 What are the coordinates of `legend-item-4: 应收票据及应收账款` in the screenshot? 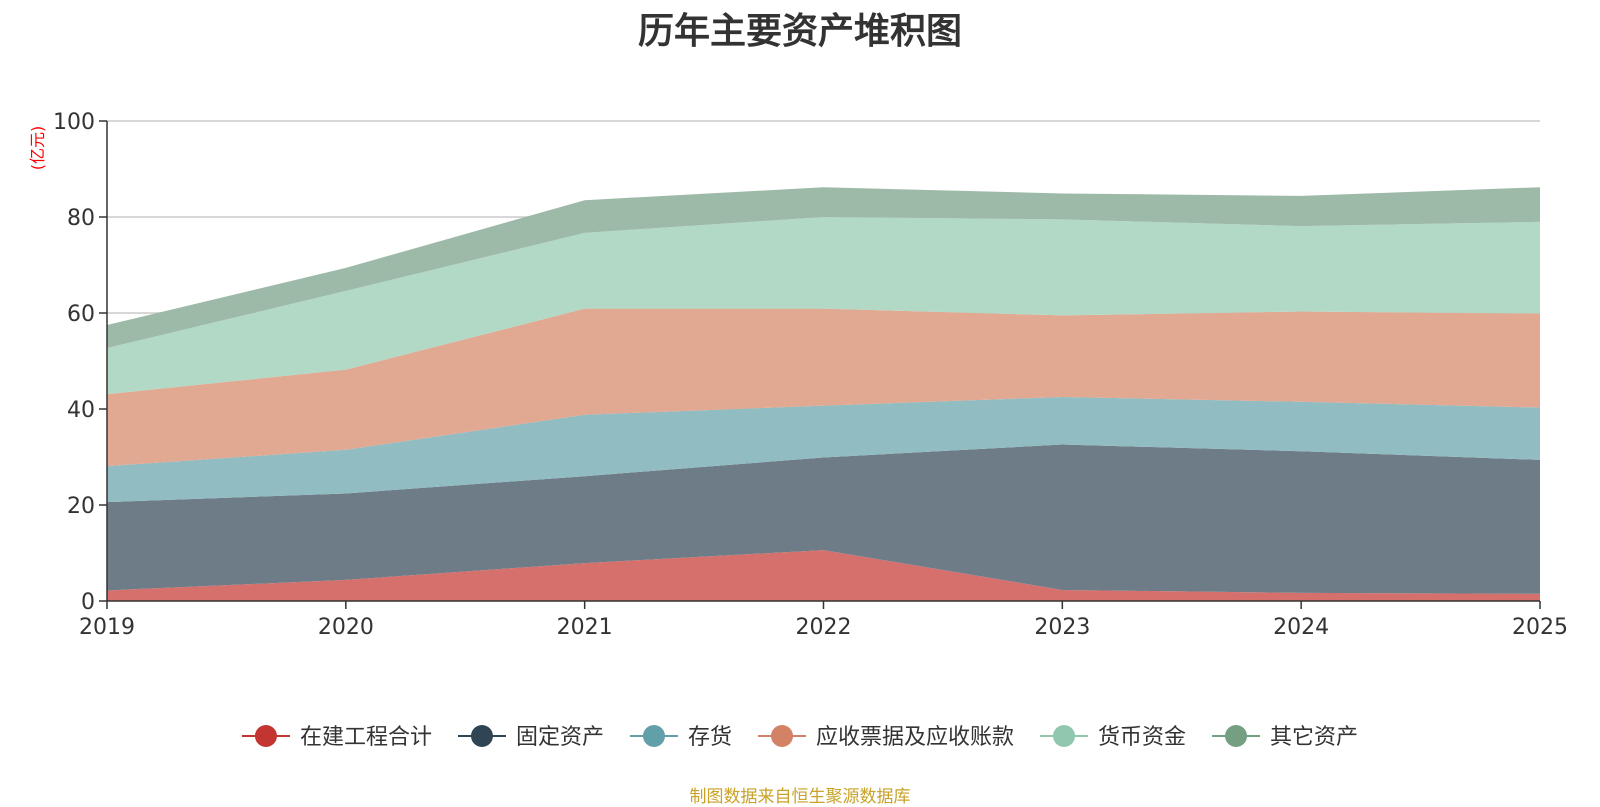 It's located at (886, 737).